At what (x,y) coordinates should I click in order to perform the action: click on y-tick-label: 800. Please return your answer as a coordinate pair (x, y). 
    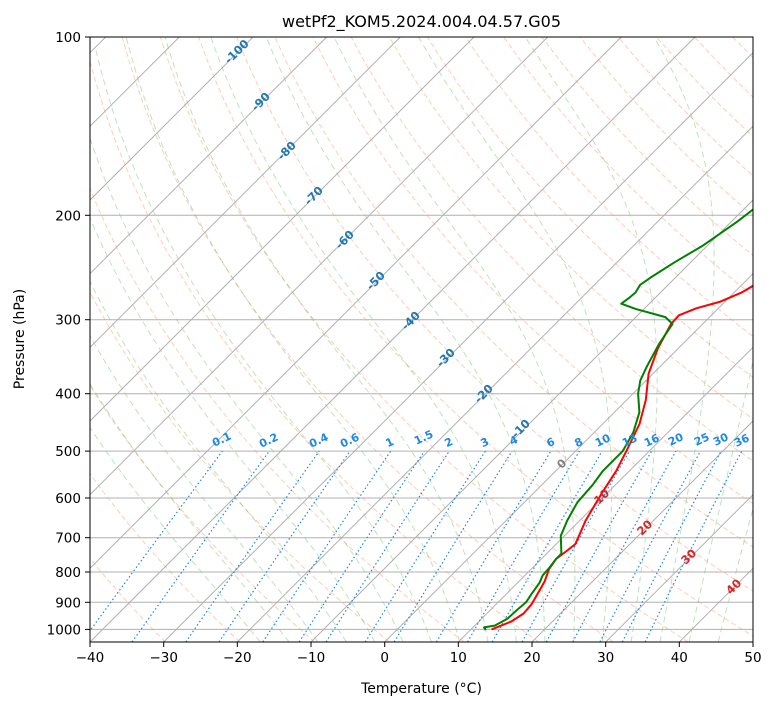
    Looking at the image, I should click on (68, 573).